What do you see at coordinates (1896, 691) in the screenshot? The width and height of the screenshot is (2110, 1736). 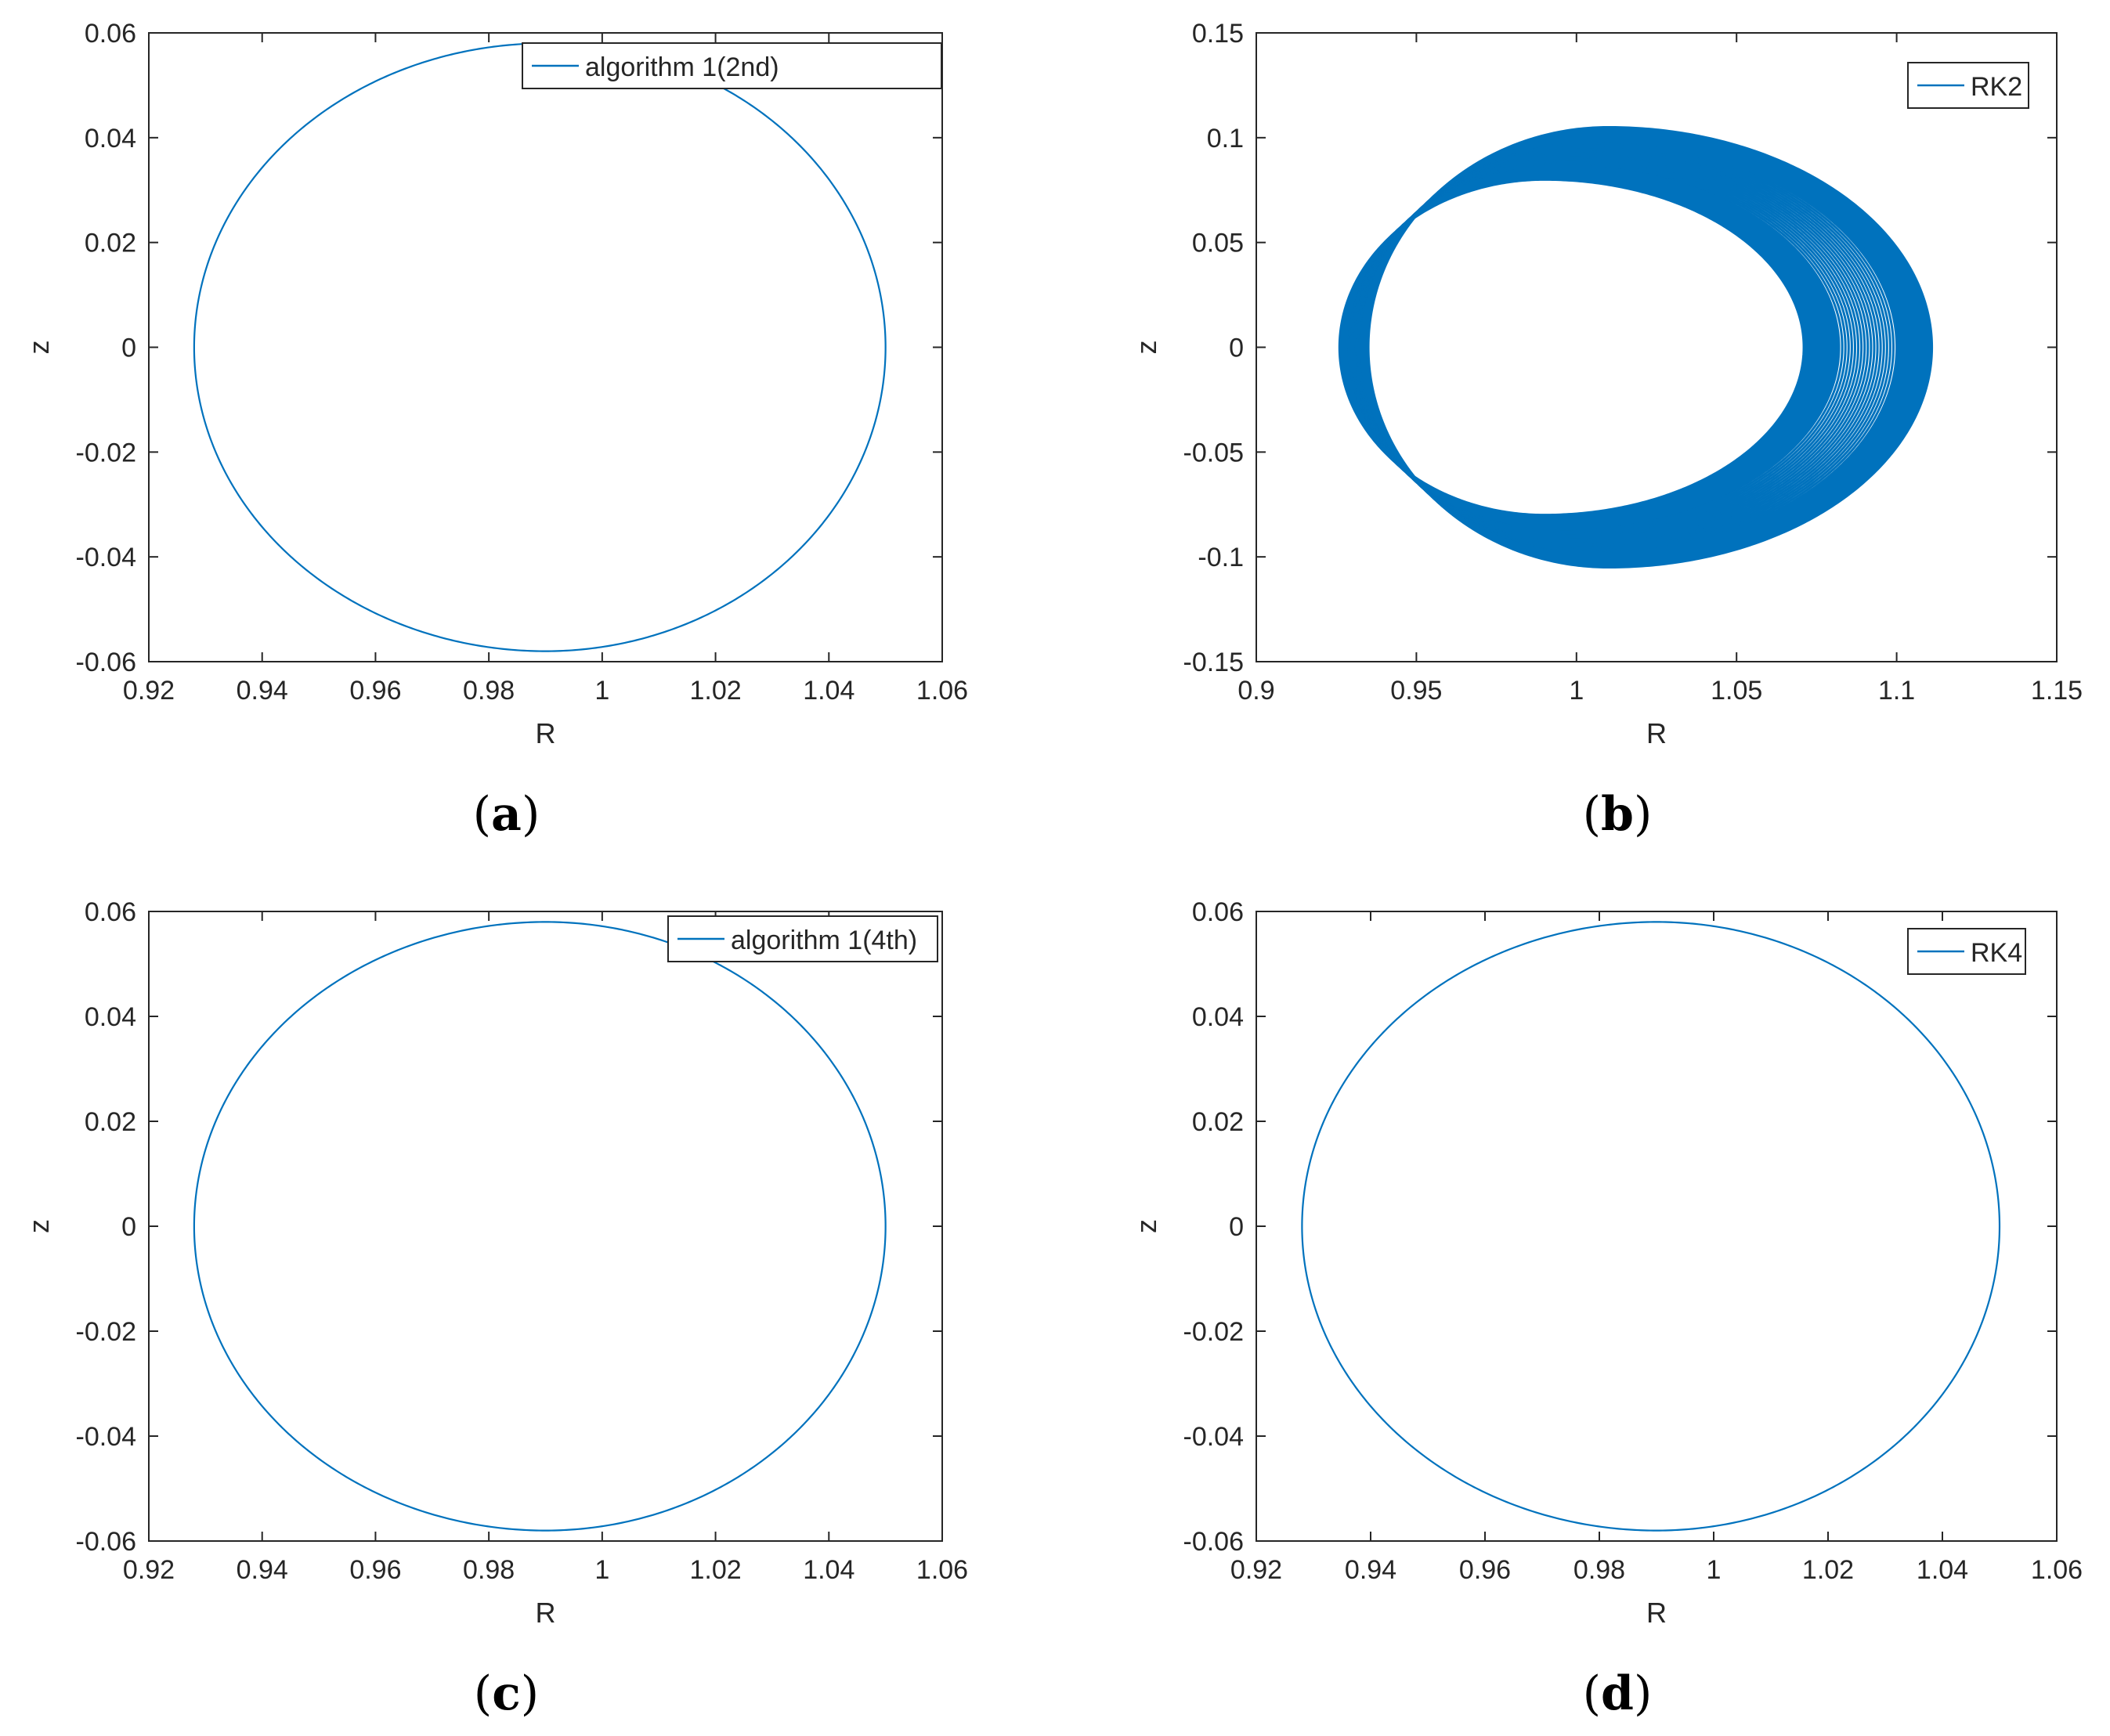 I see `x-tick-label: 1.1` at bounding box center [1896, 691].